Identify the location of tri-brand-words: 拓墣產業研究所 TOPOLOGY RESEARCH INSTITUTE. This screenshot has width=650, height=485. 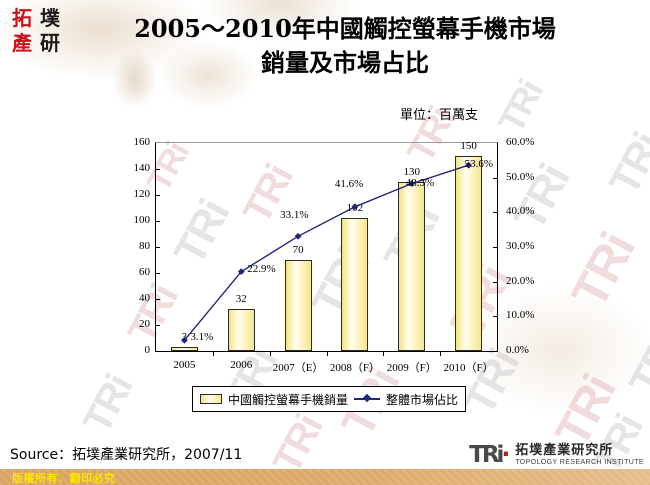
(579, 455).